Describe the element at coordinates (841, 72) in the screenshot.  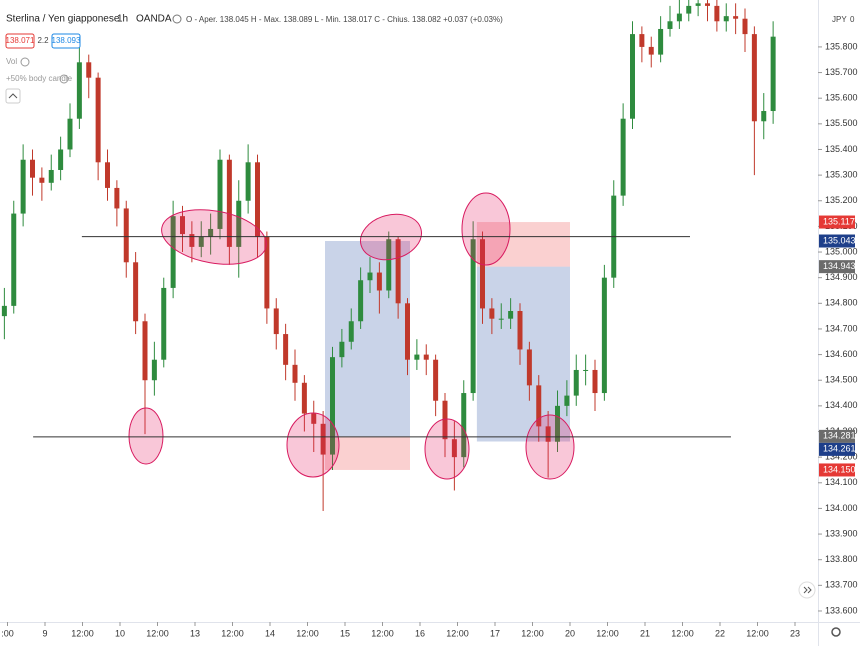
I see `y-tick-label: 135.700` at that location.